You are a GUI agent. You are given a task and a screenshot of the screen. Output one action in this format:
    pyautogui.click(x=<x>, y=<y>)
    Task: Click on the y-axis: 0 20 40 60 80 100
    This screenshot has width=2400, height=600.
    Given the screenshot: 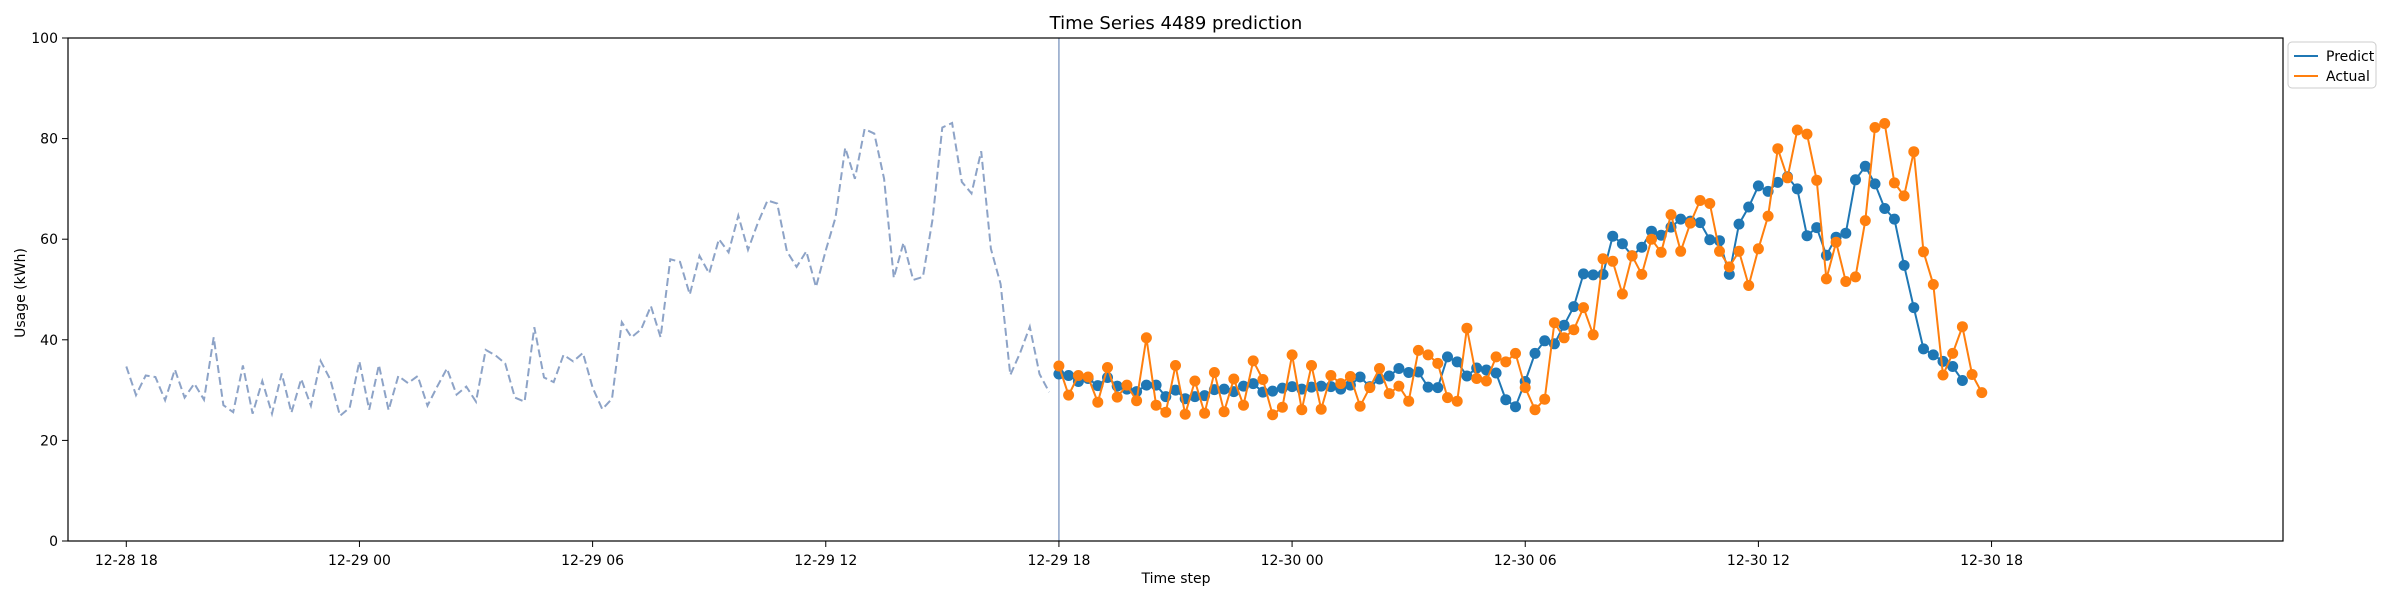 What is the action you would take?
    pyautogui.click(x=49, y=290)
    